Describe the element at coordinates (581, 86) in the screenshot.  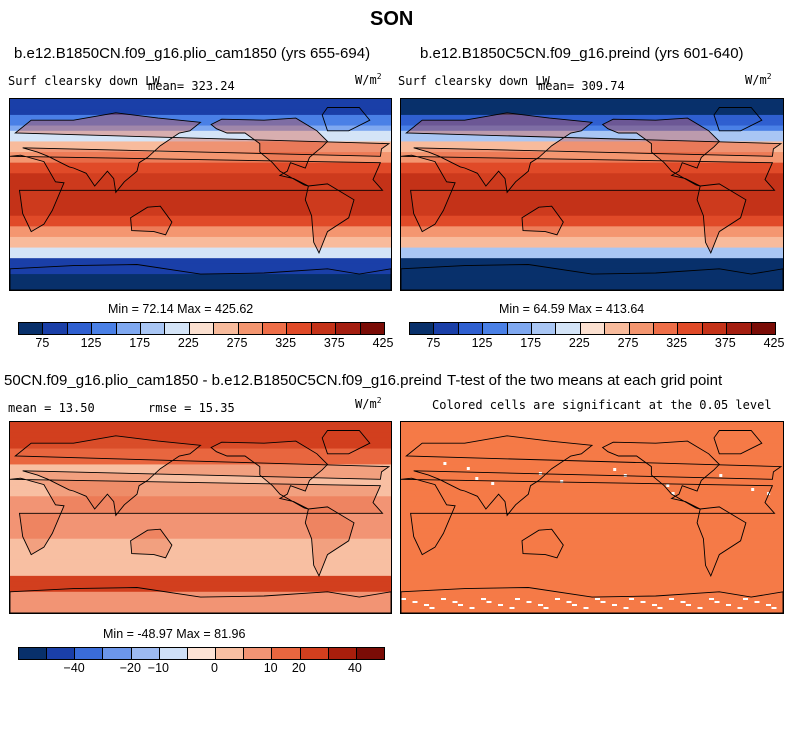
I see `panel2-mean: mean= 309.74` at that location.